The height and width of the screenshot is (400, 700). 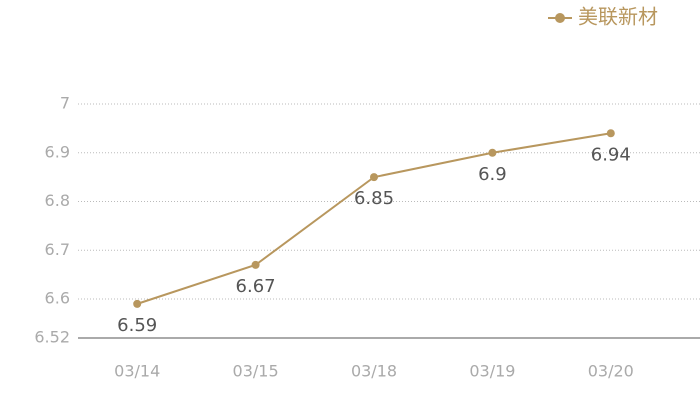 I want to click on data-label: 6.59, so click(x=137, y=325).